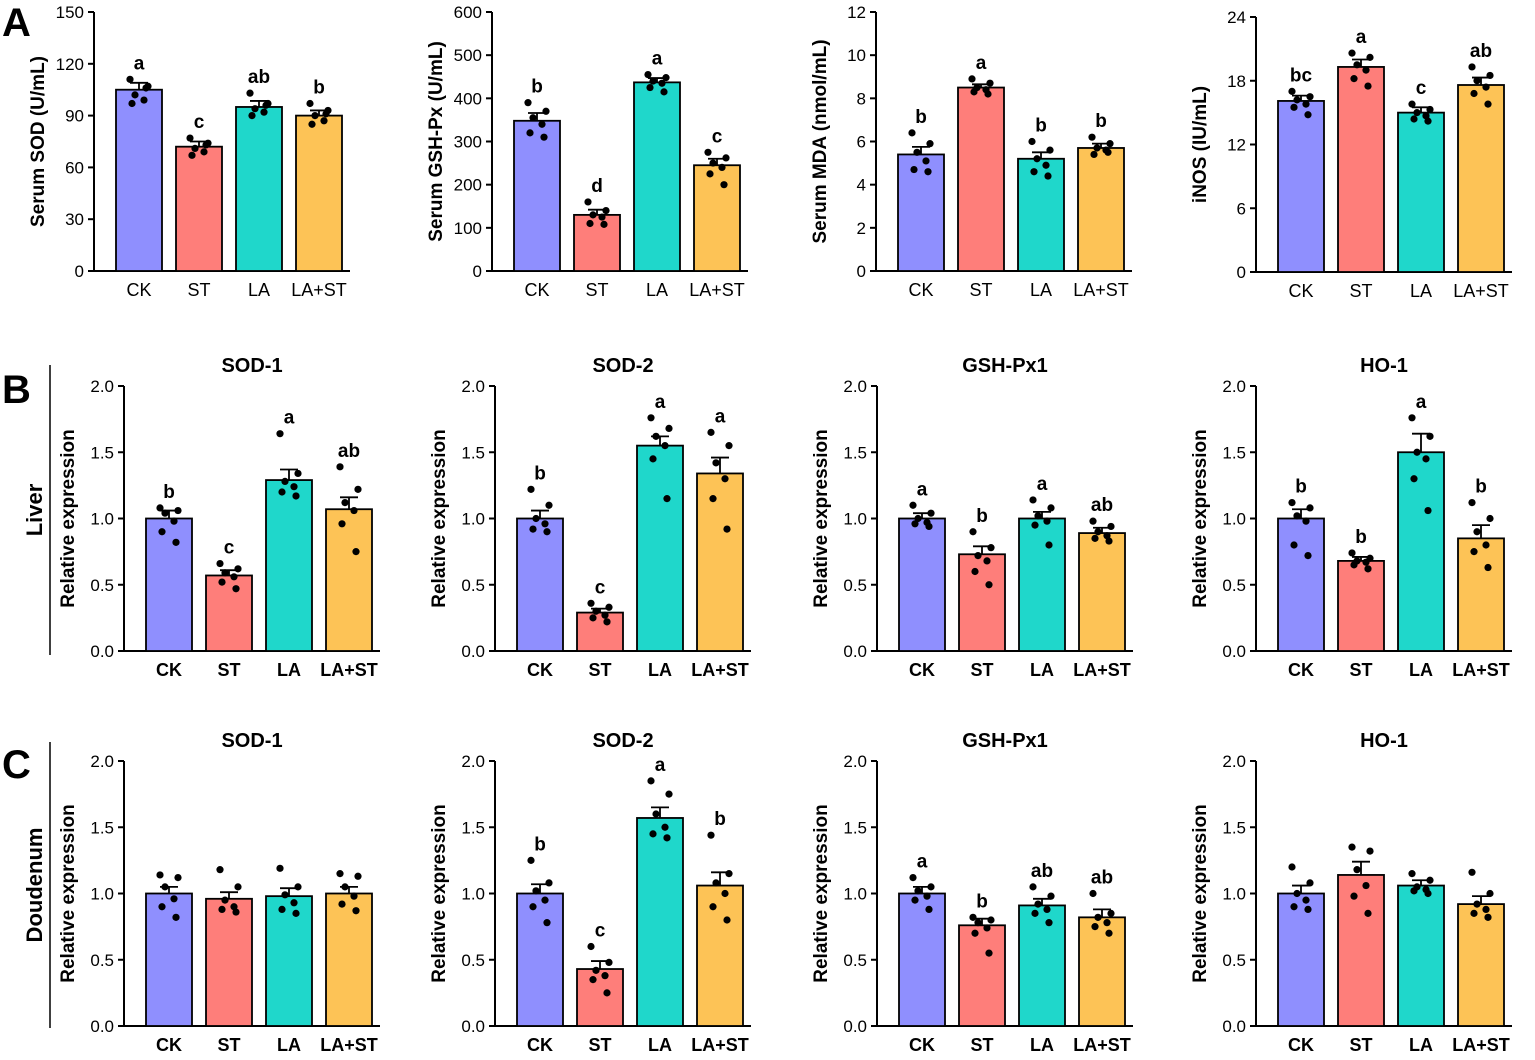 This screenshot has width=1535, height=1060. What do you see at coordinates (1421, 670) in the screenshot?
I see `x-tick-label: LA` at bounding box center [1421, 670].